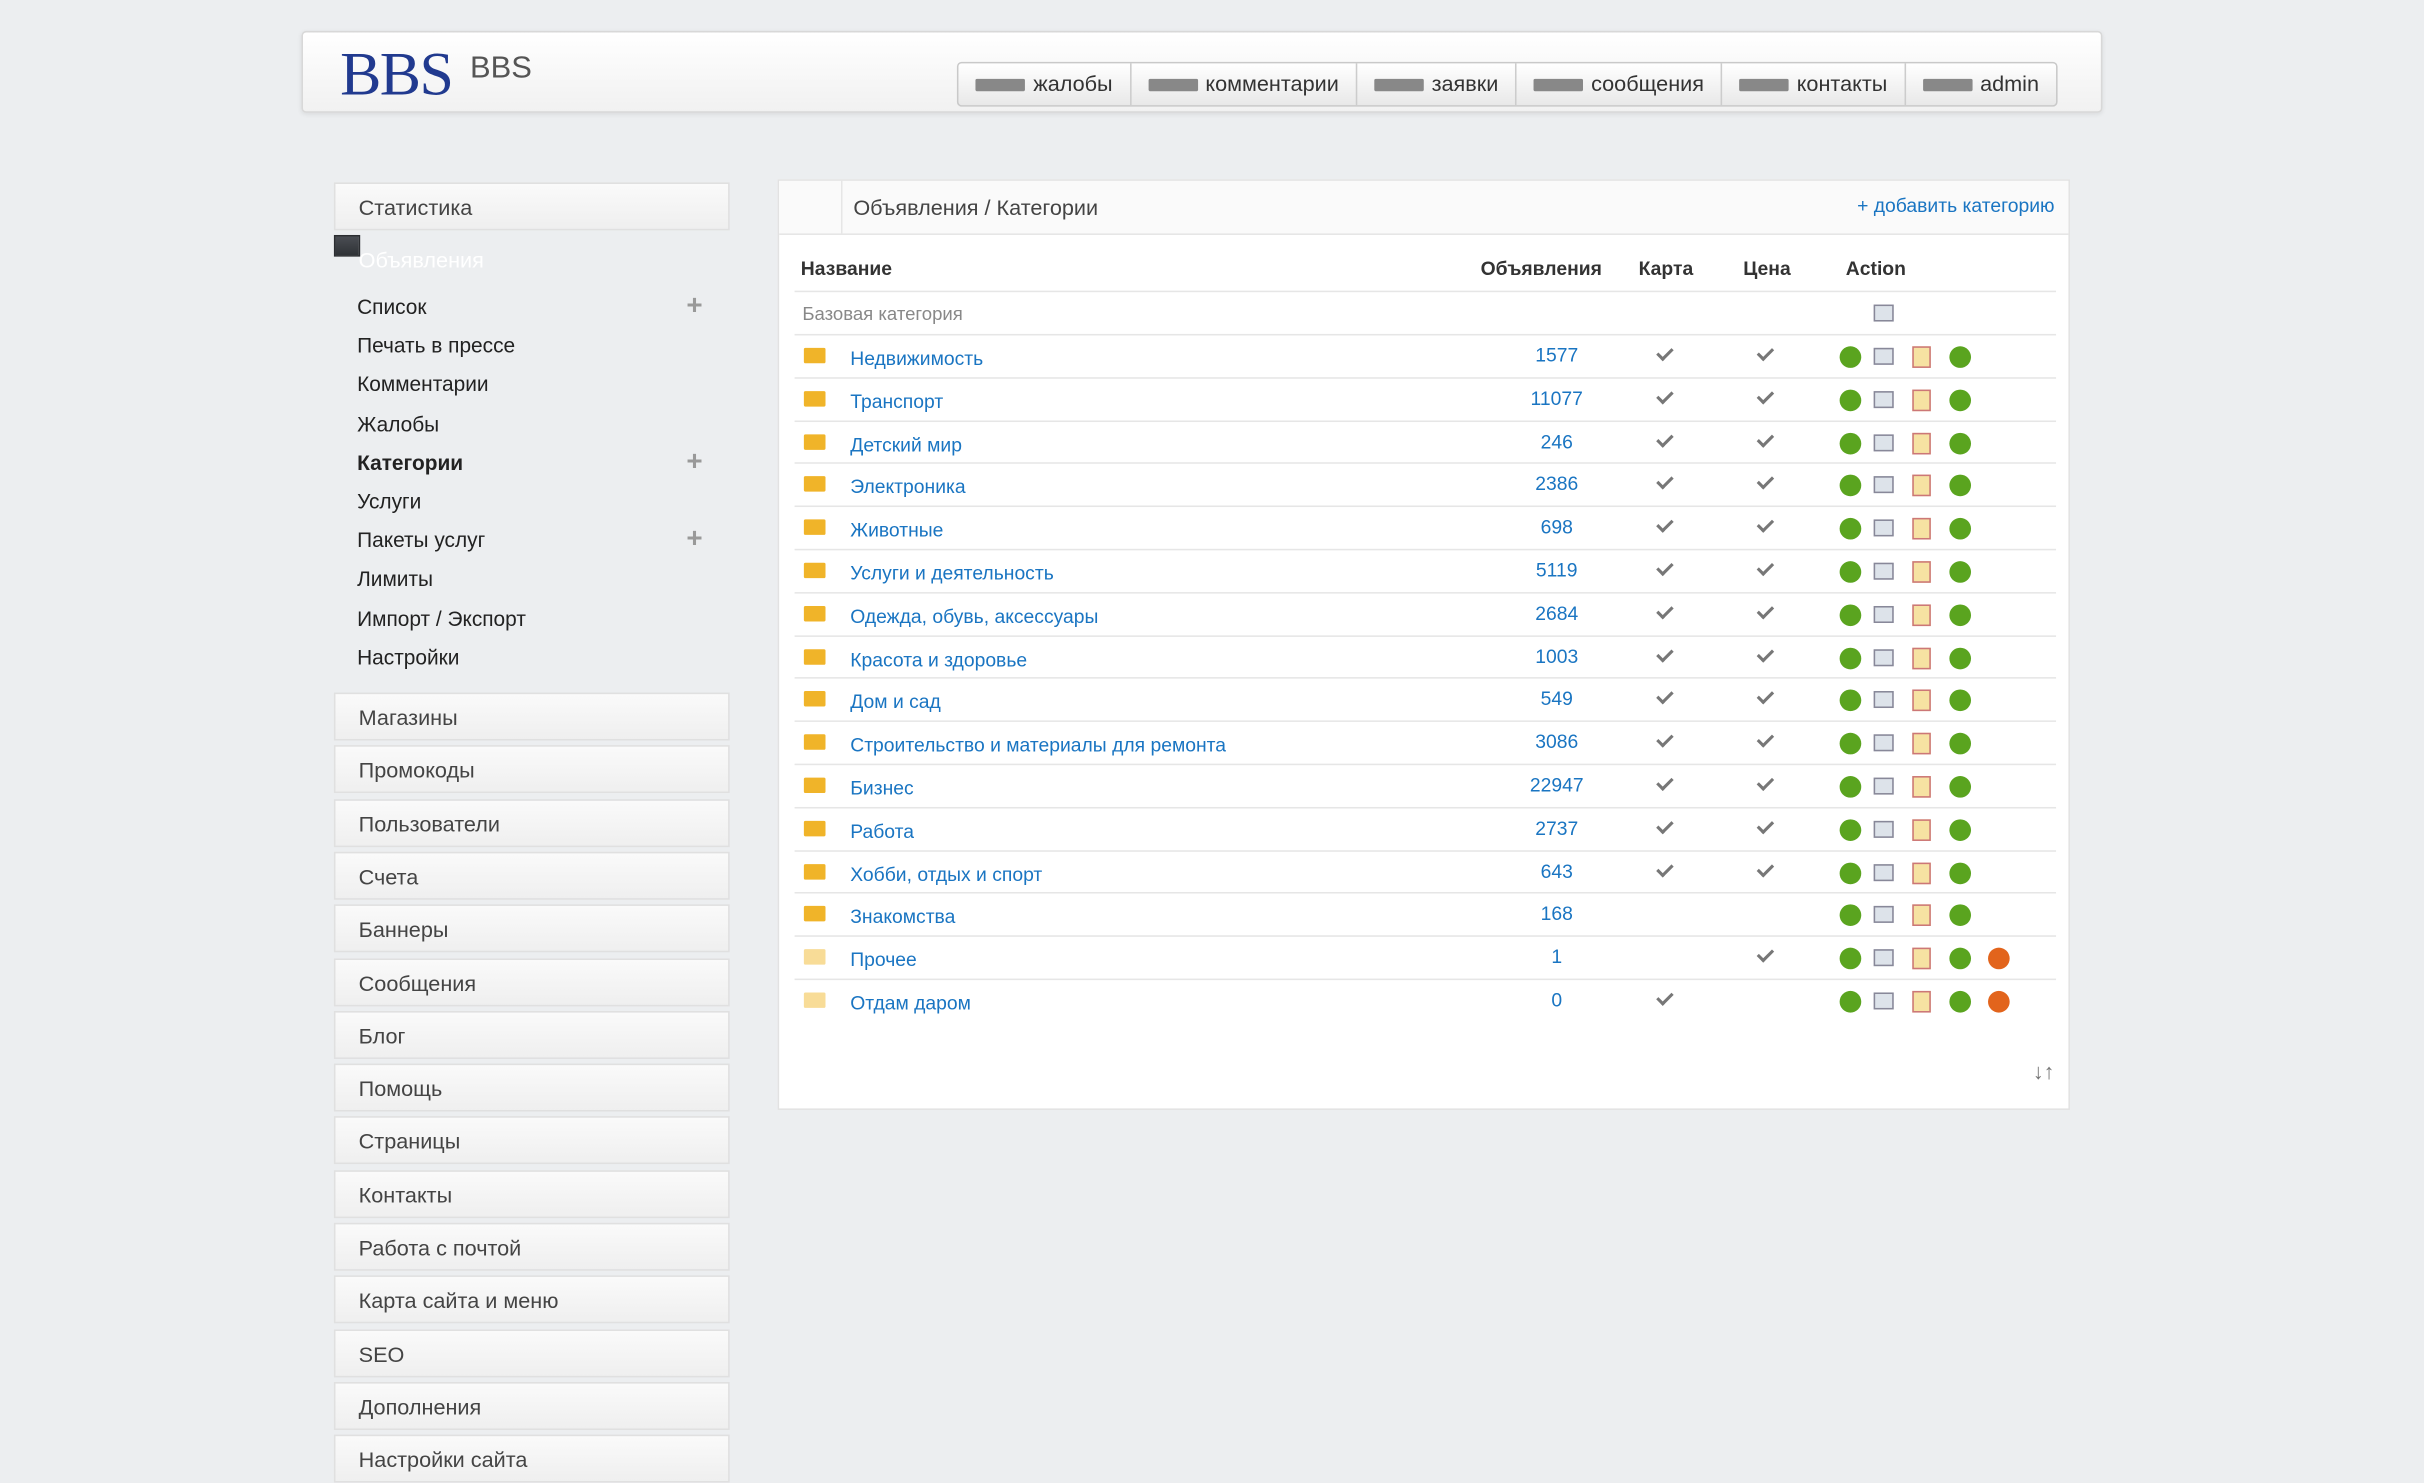  I want to click on listing-count: 22947, so click(1556, 785).